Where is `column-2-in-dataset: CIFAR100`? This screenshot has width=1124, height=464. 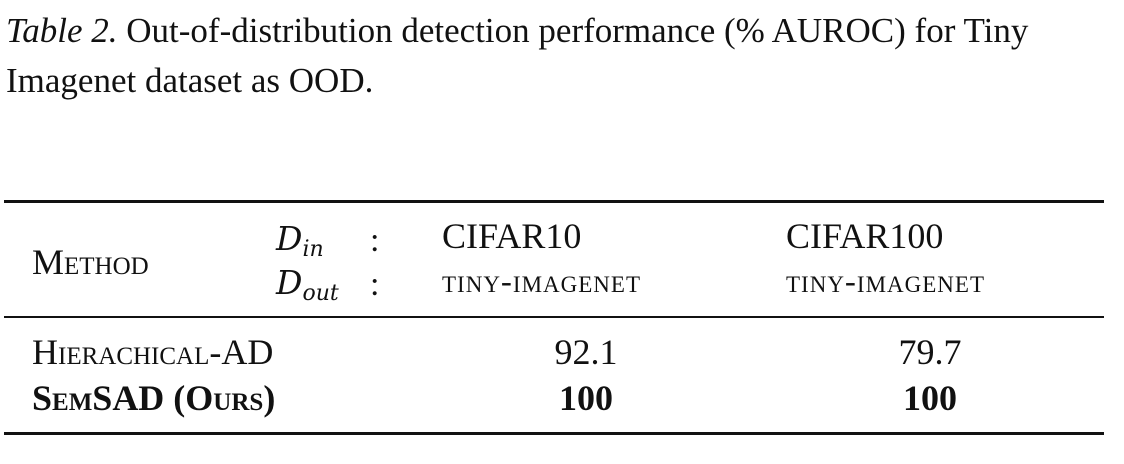 column-2-in-dataset: CIFAR100 is located at coordinates (865, 236).